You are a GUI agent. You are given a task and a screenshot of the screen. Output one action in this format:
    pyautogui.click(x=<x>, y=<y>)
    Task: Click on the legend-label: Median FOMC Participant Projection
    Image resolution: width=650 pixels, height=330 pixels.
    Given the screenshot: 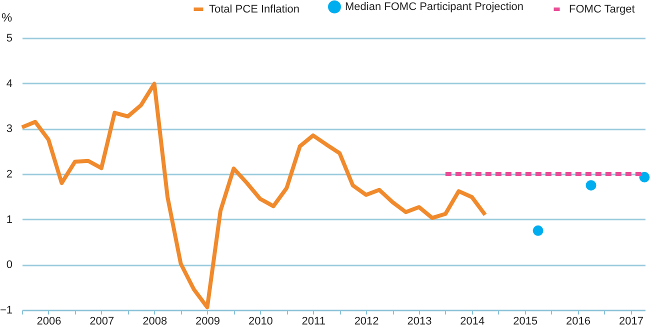 What is the action you would take?
    pyautogui.click(x=434, y=6)
    